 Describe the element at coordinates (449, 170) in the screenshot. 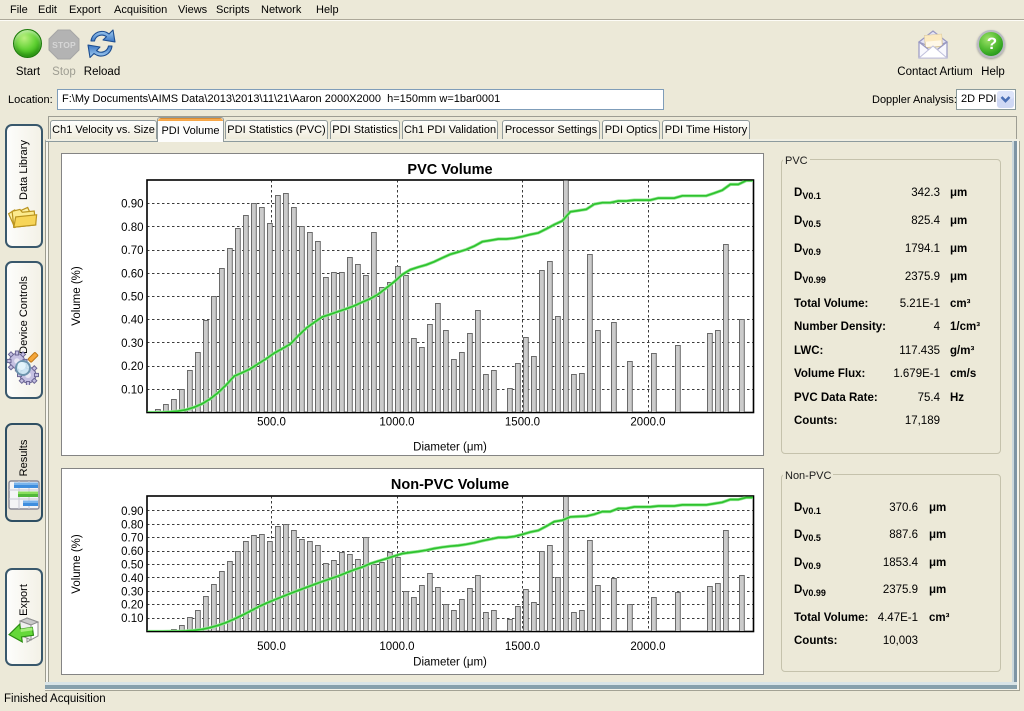

I see `svg-text: PVC Volume` at that location.